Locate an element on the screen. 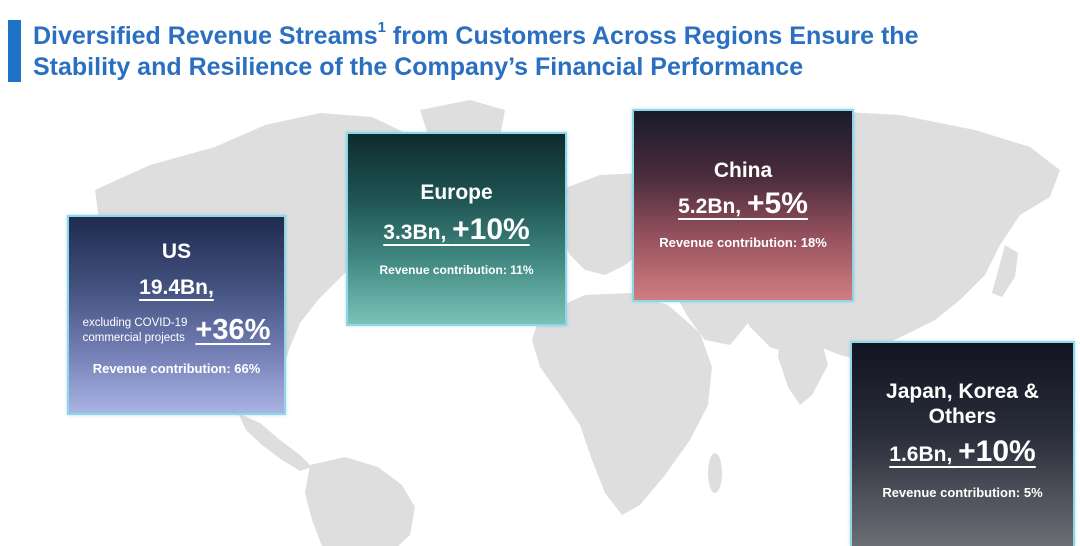 The width and height of the screenshot is (1080, 546). china-revenue: 5.2Bn, is located at coordinates (712, 206).